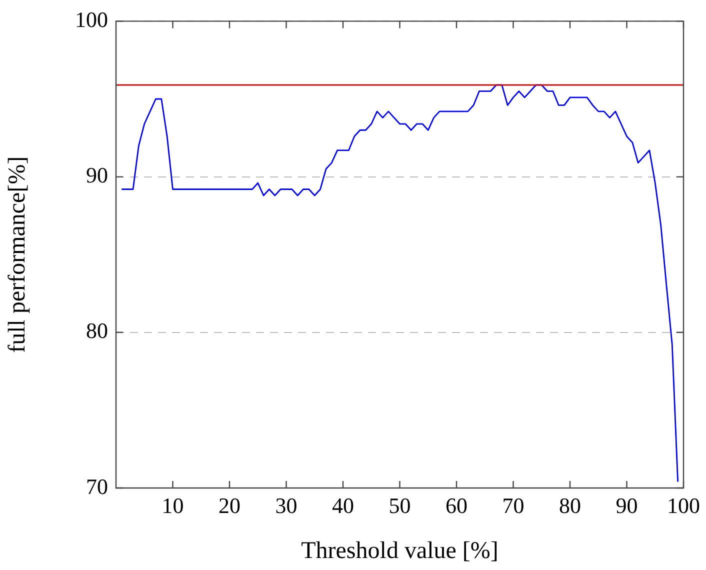 Image resolution: width=706 pixels, height=570 pixels. I want to click on y-tick-label: 90, so click(97, 175).